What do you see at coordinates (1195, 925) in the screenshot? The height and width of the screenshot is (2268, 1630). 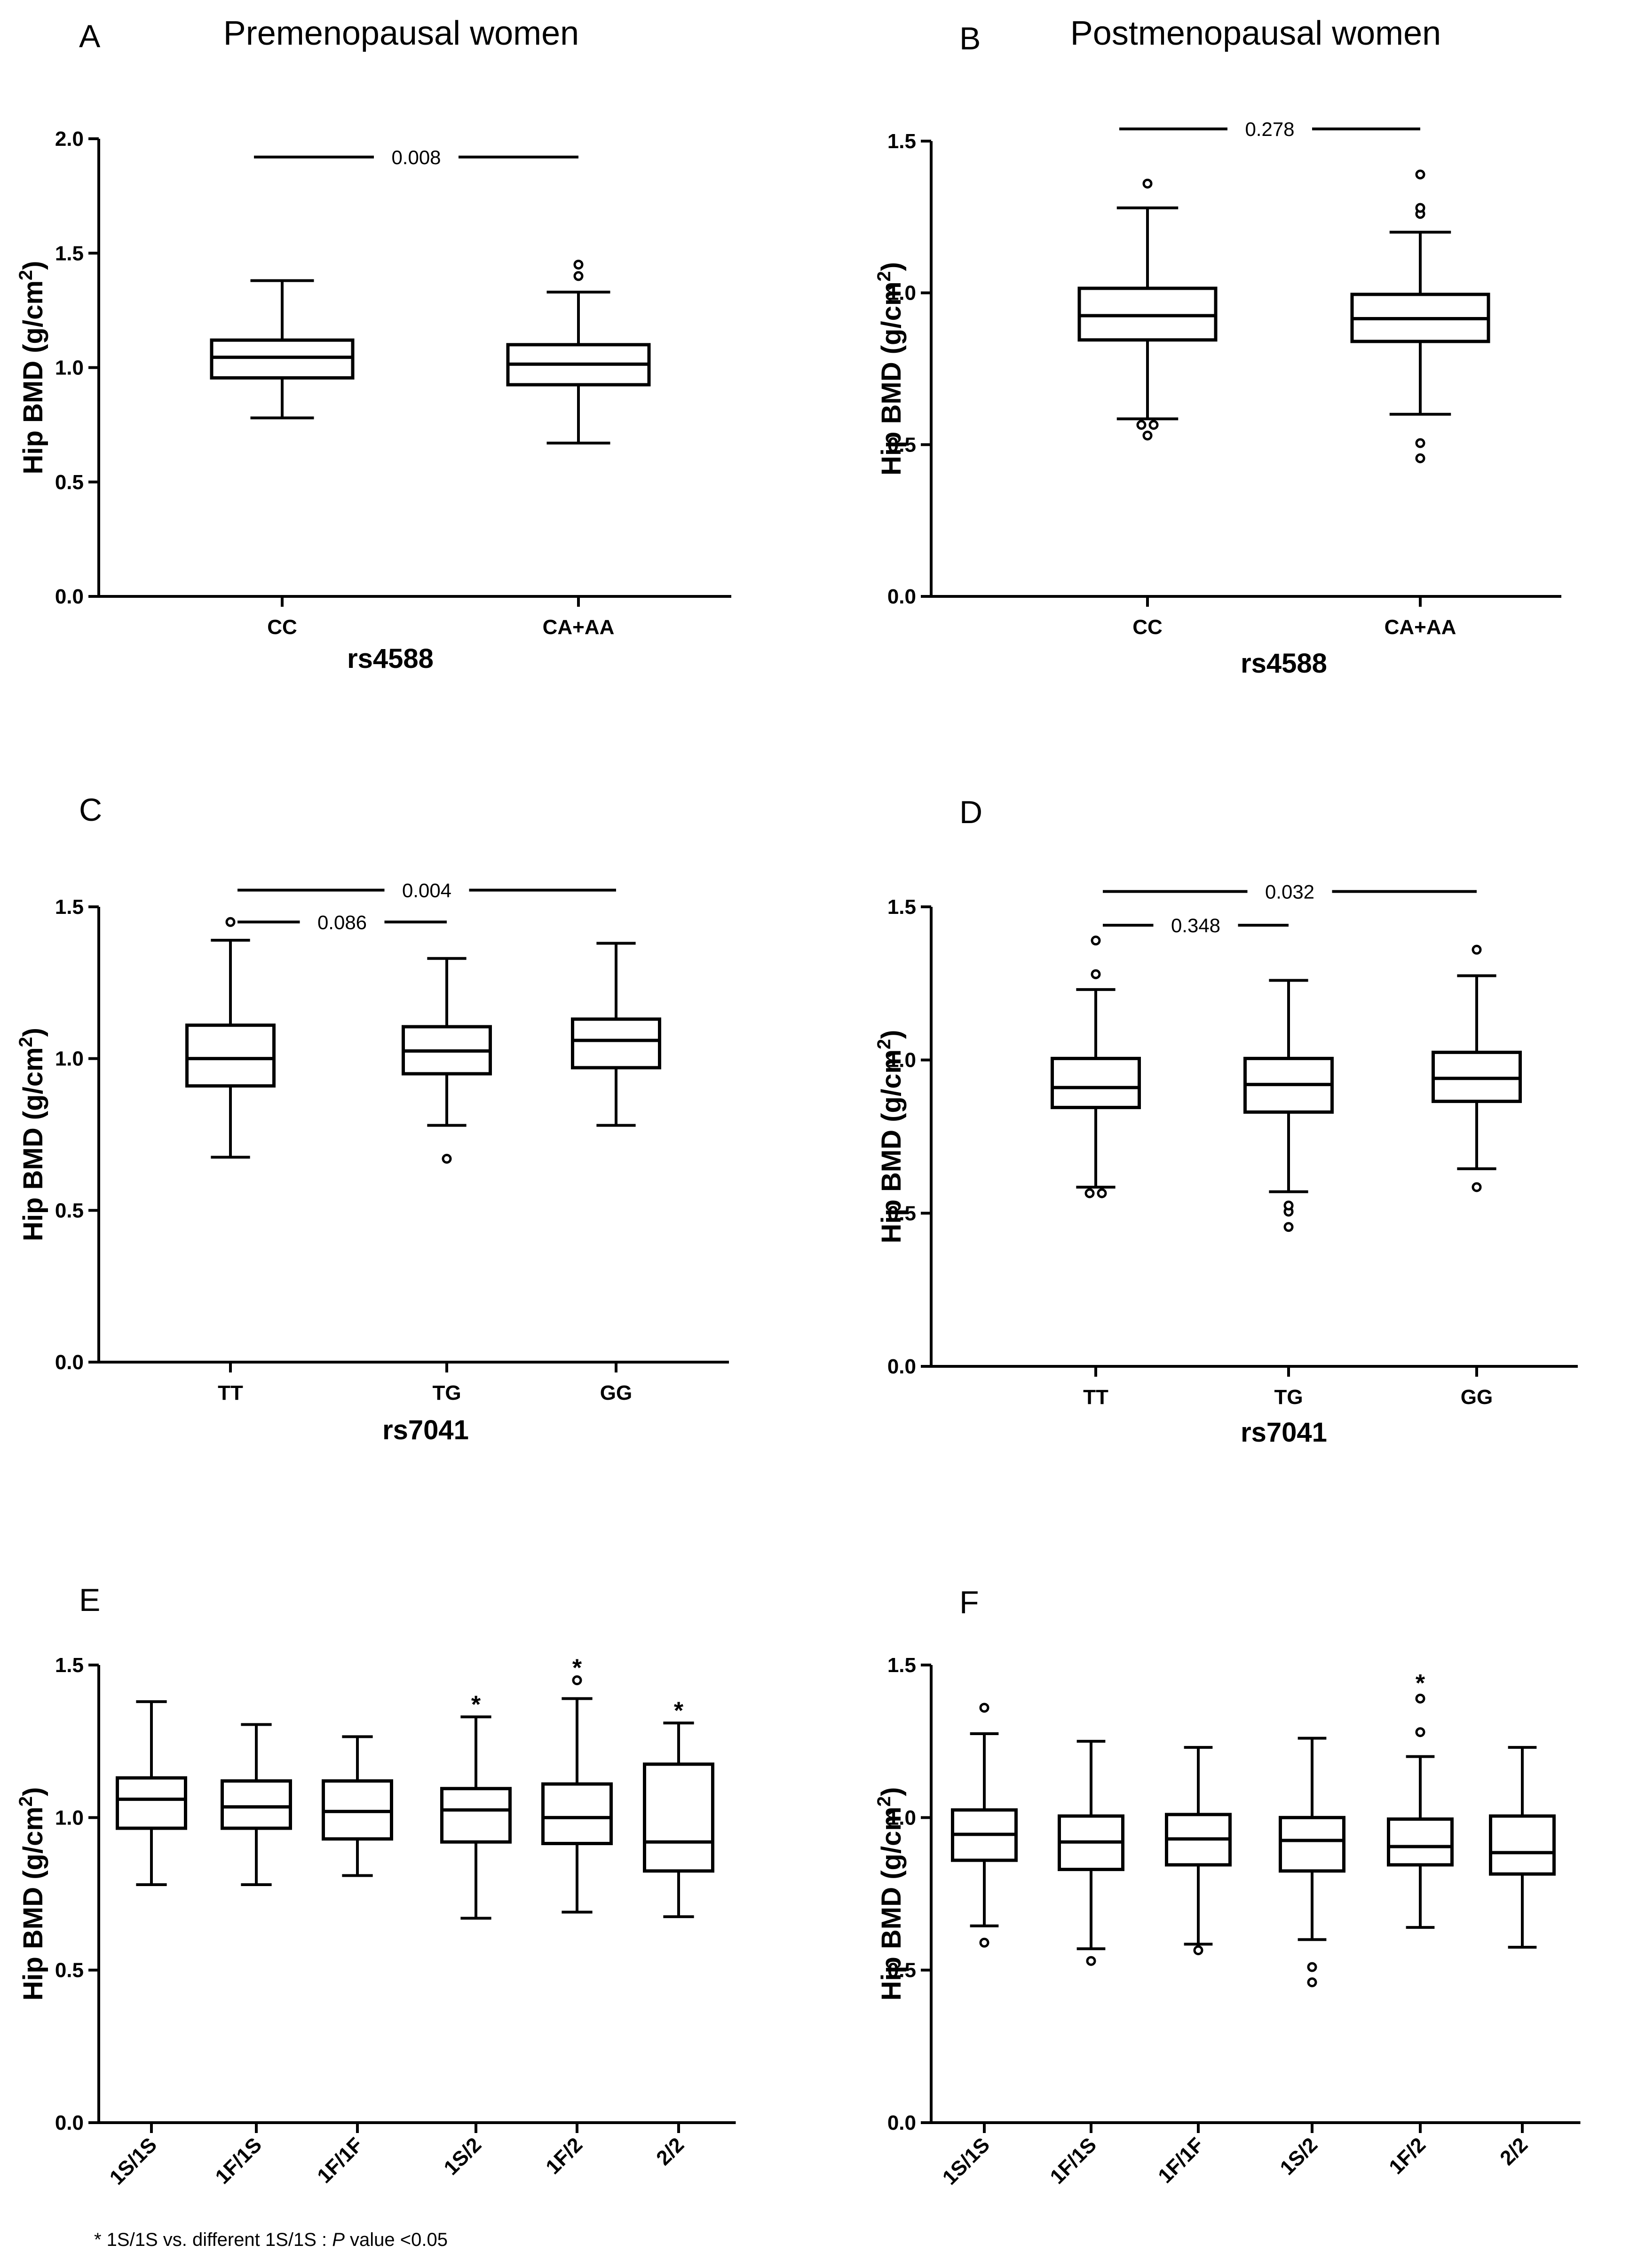 I see `panel-d-pvalue: 0.348` at bounding box center [1195, 925].